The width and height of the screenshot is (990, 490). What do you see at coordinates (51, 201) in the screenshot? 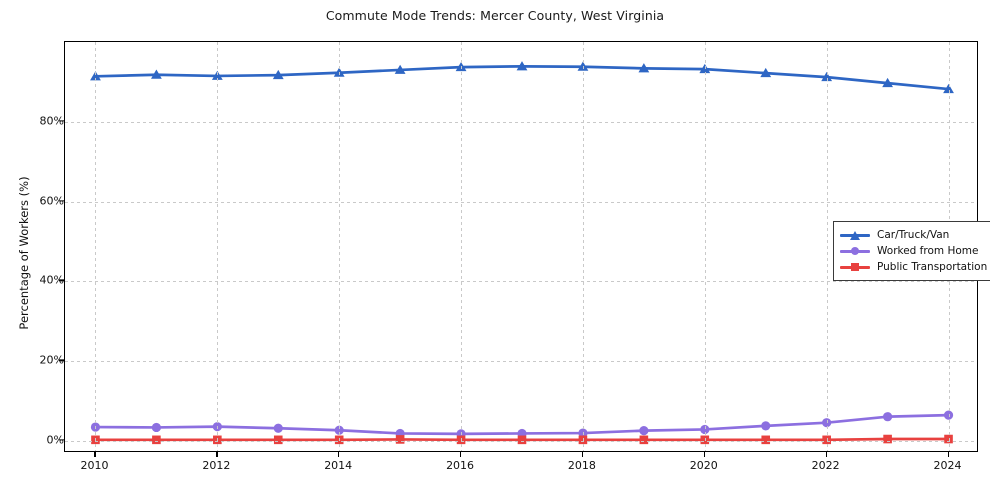
I see `y-tick-label: 60%` at bounding box center [51, 201].